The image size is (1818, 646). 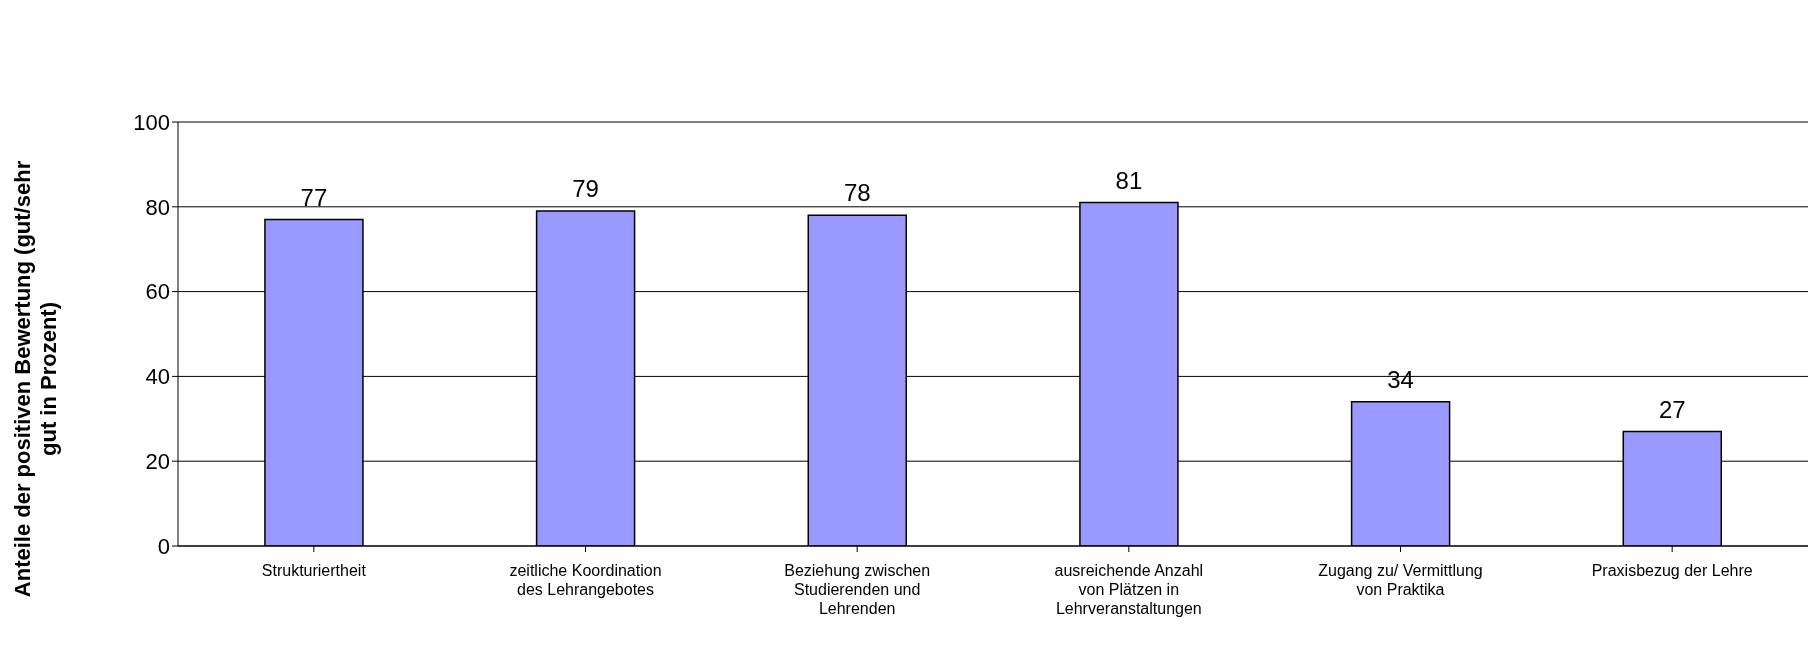 I want to click on y-tick-label: 80, so click(x=157, y=207).